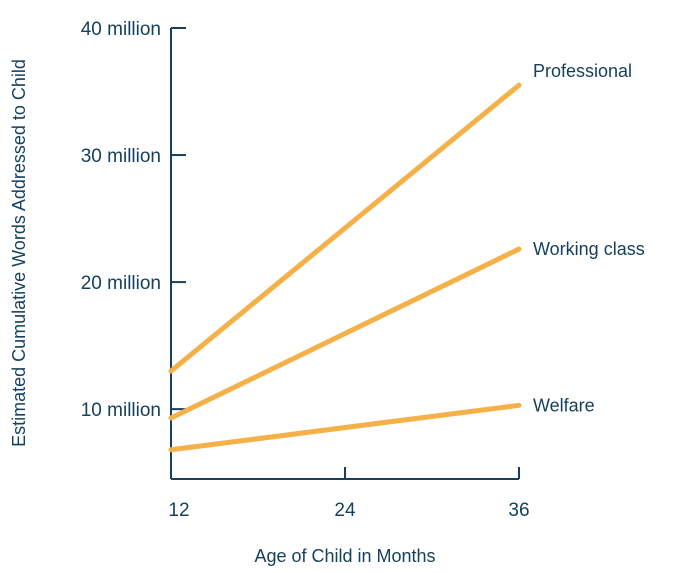 Image resolution: width=674 pixels, height=573 pixels. What do you see at coordinates (582, 71) in the screenshot?
I see `series-label-professional: Professional` at bounding box center [582, 71].